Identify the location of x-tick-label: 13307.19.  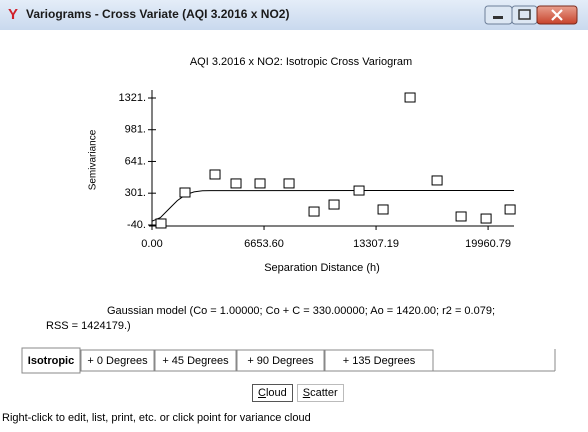
(376, 244).